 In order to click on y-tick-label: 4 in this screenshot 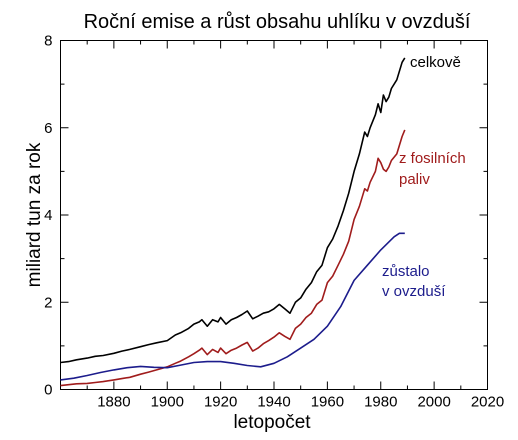, I will do `click(48, 215)`.